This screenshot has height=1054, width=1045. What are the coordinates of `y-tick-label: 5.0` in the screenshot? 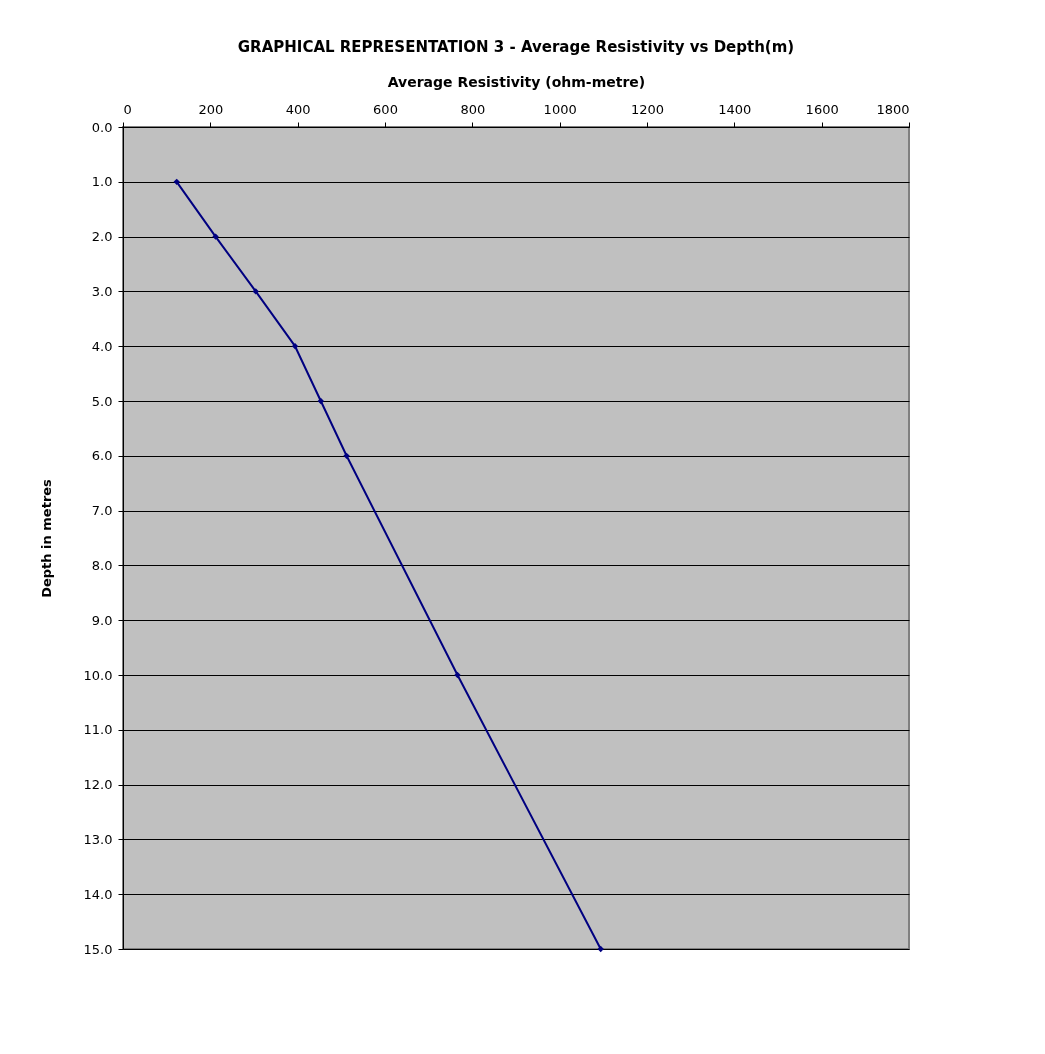 It's located at (102, 401).